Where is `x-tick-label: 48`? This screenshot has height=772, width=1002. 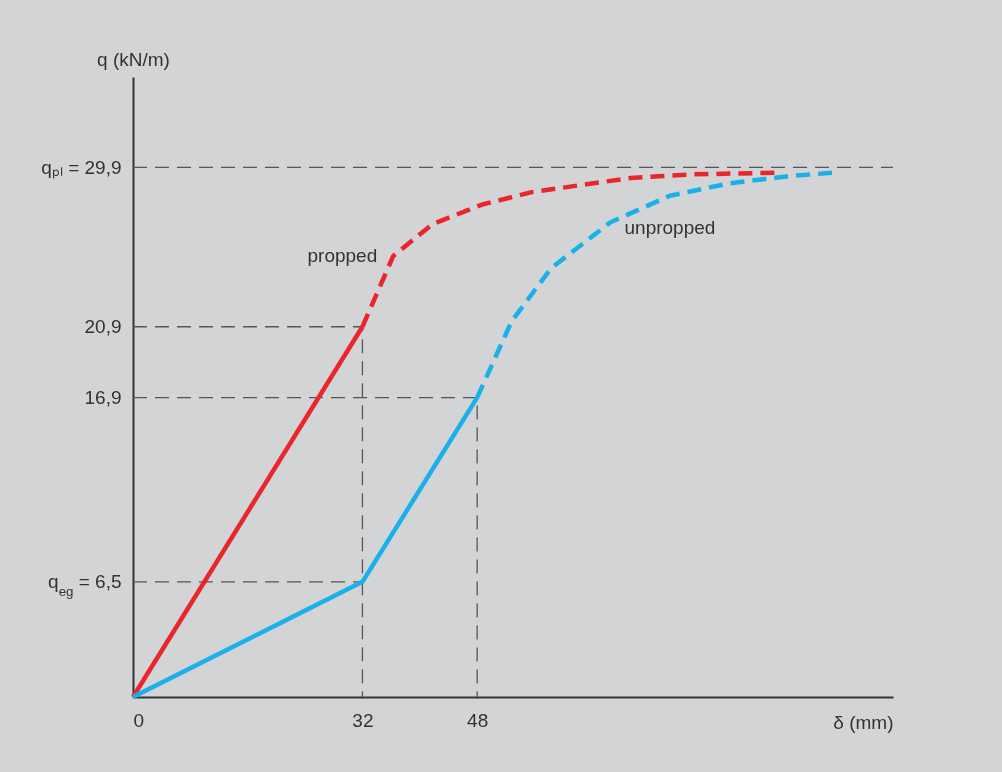
x-tick-label: 48 is located at coordinates (478, 720).